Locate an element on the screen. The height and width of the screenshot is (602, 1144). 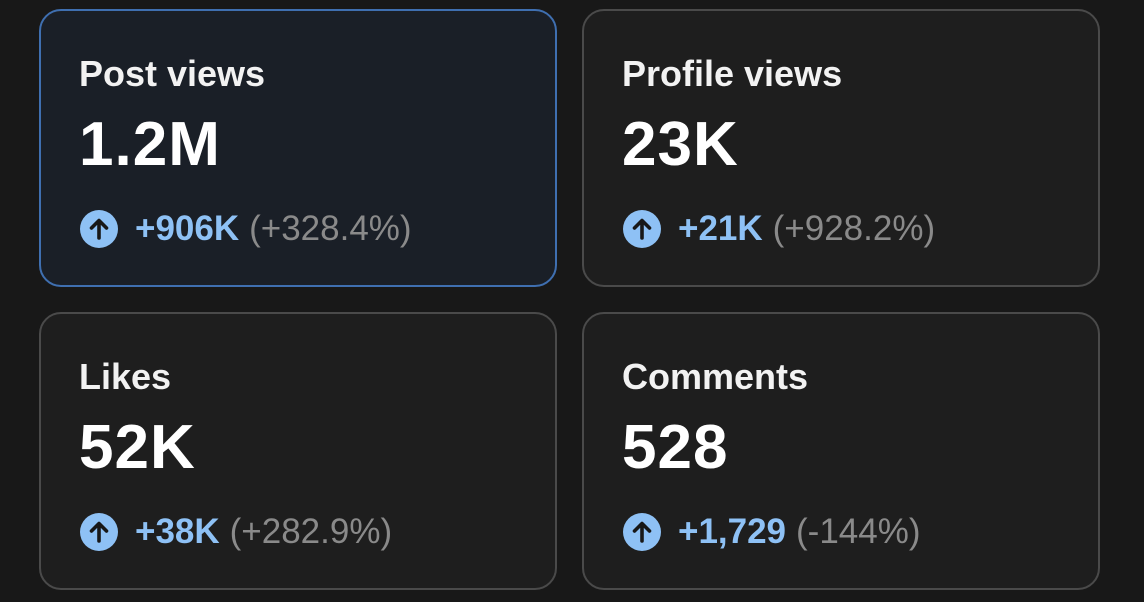
card-label: Post views is located at coordinates (172, 73).